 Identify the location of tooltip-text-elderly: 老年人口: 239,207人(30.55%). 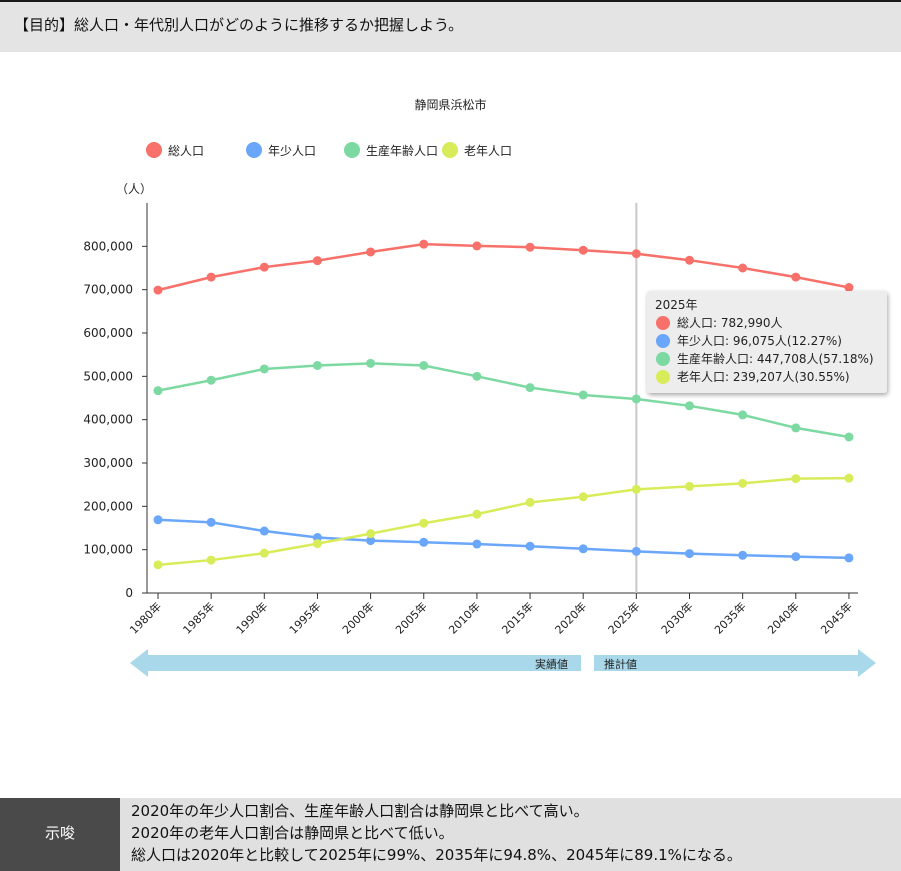
(763, 377).